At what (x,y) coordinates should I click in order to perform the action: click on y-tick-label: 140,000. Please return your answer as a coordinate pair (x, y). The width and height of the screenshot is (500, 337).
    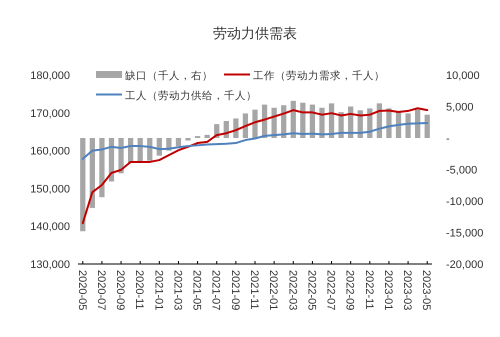
    Looking at the image, I should click on (50, 227).